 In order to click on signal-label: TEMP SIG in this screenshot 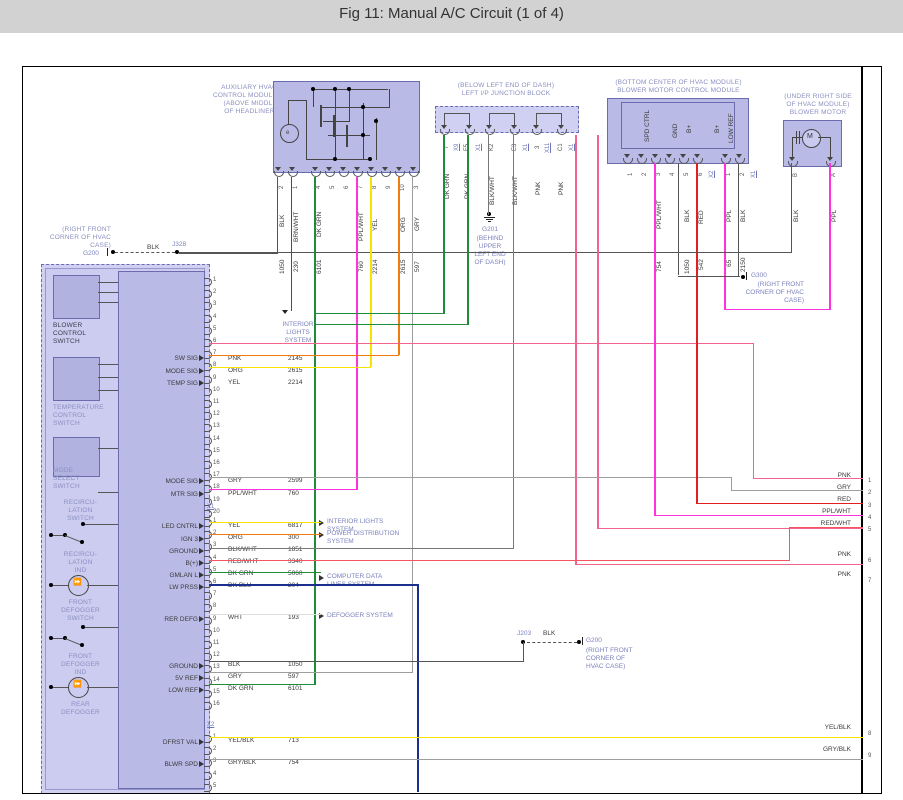, I will do `click(182, 383)`.